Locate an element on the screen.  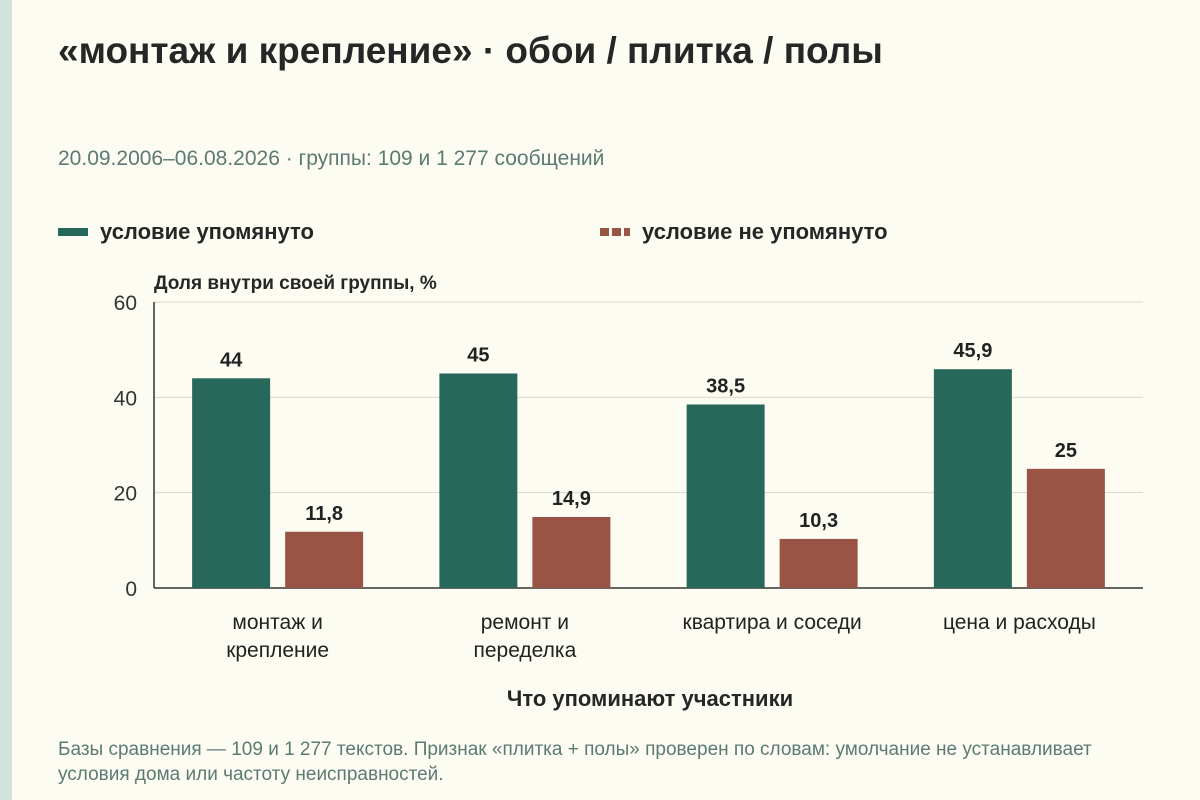
y-tick-label: 20 is located at coordinates (125, 494).